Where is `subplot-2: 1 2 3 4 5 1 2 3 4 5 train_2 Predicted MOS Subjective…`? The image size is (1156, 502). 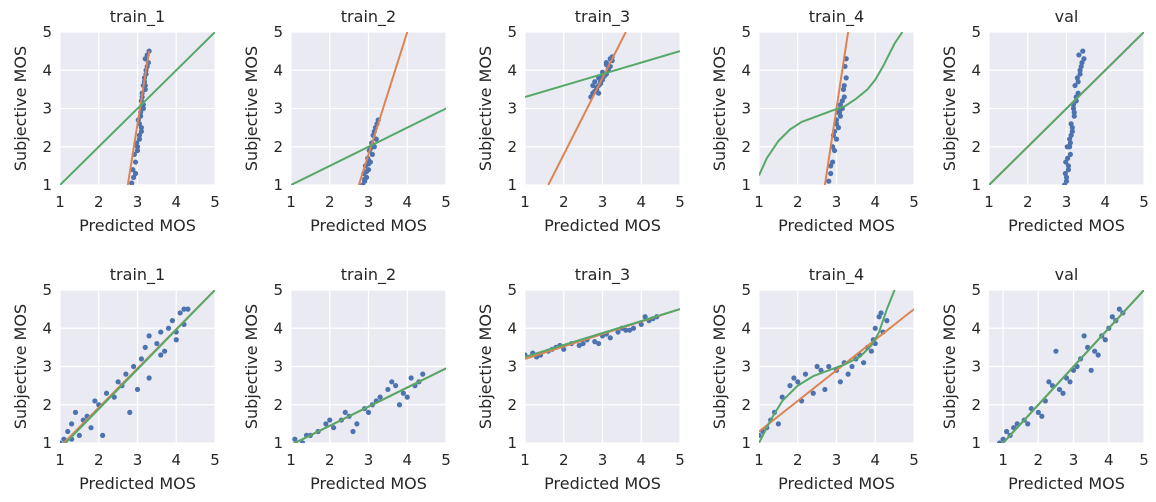 subplot-2: 1 2 3 4 5 1 2 3 4 5 train_2 Predicted MOS Subjective… is located at coordinates (346, 121).